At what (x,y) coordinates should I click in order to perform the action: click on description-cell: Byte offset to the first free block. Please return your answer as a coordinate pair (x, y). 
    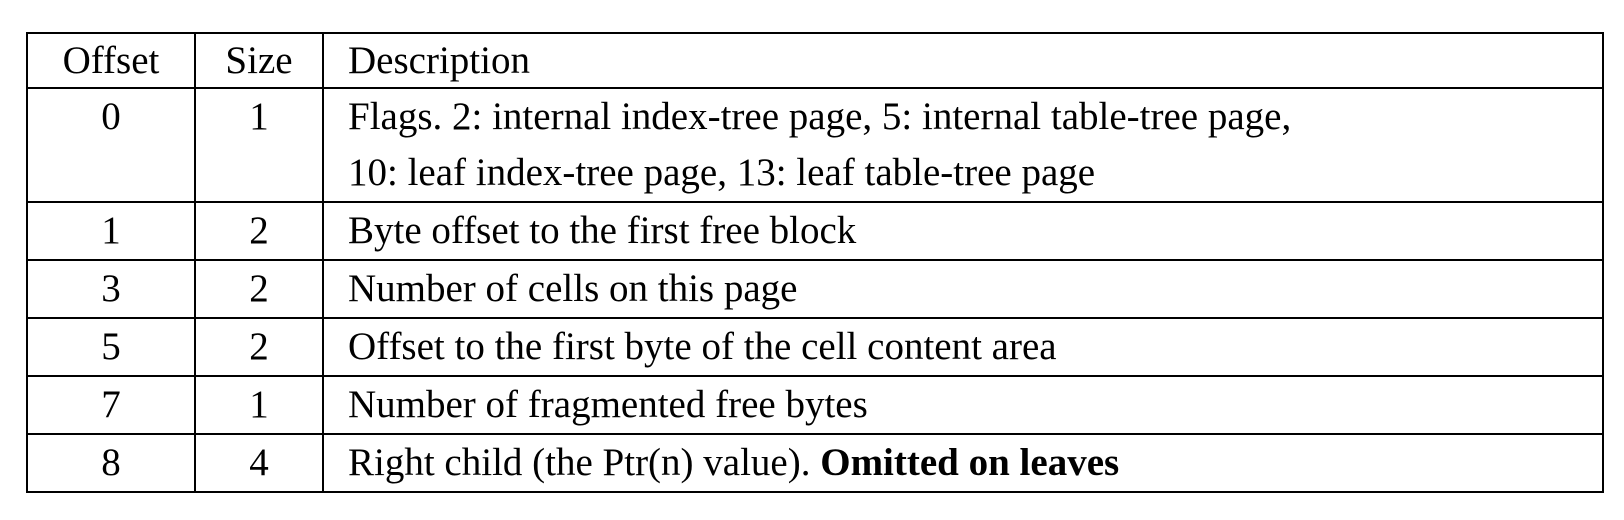
    Looking at the image, I should click on (963, 231).